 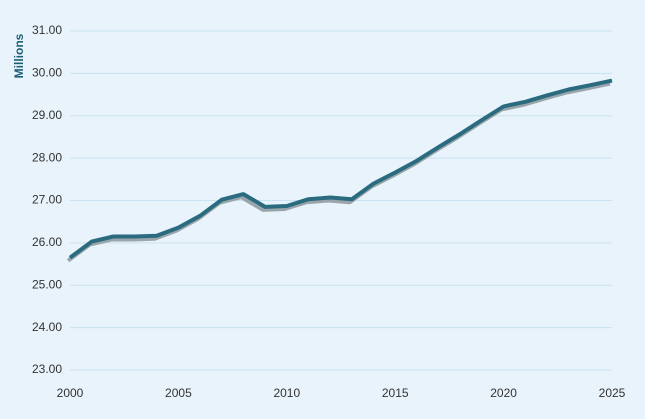 What do you see at coordinates (178, 393) in the screenshot?
I see `x-tick-label: 2005` at bounding box center [178, 393].